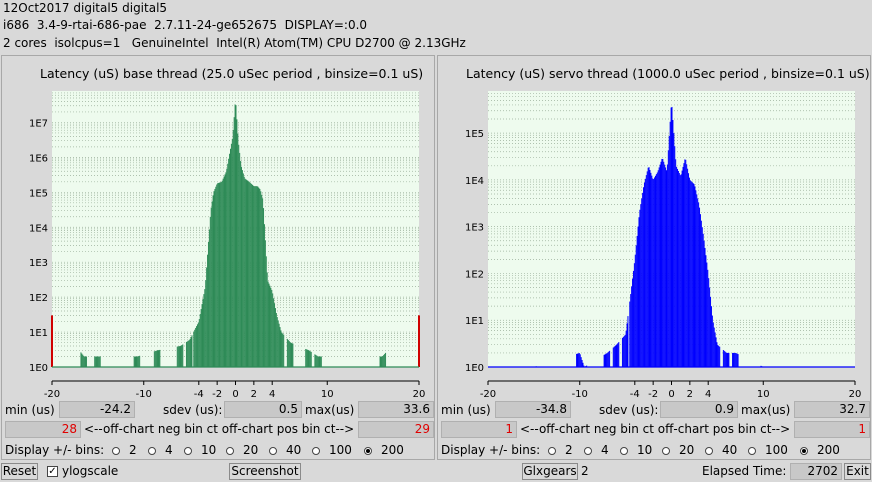  I want to click on base-min-label: min (us), so click(30, 410).